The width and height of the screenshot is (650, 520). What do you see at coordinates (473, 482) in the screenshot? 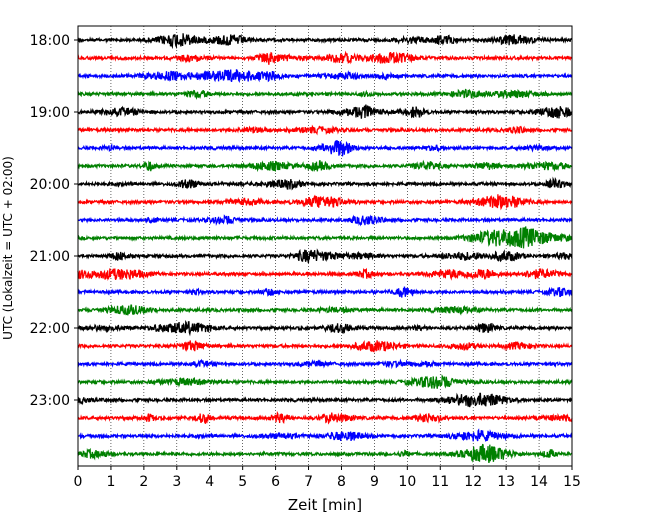
I see `x-tick-label: 12` at bounding box center [473, 482].